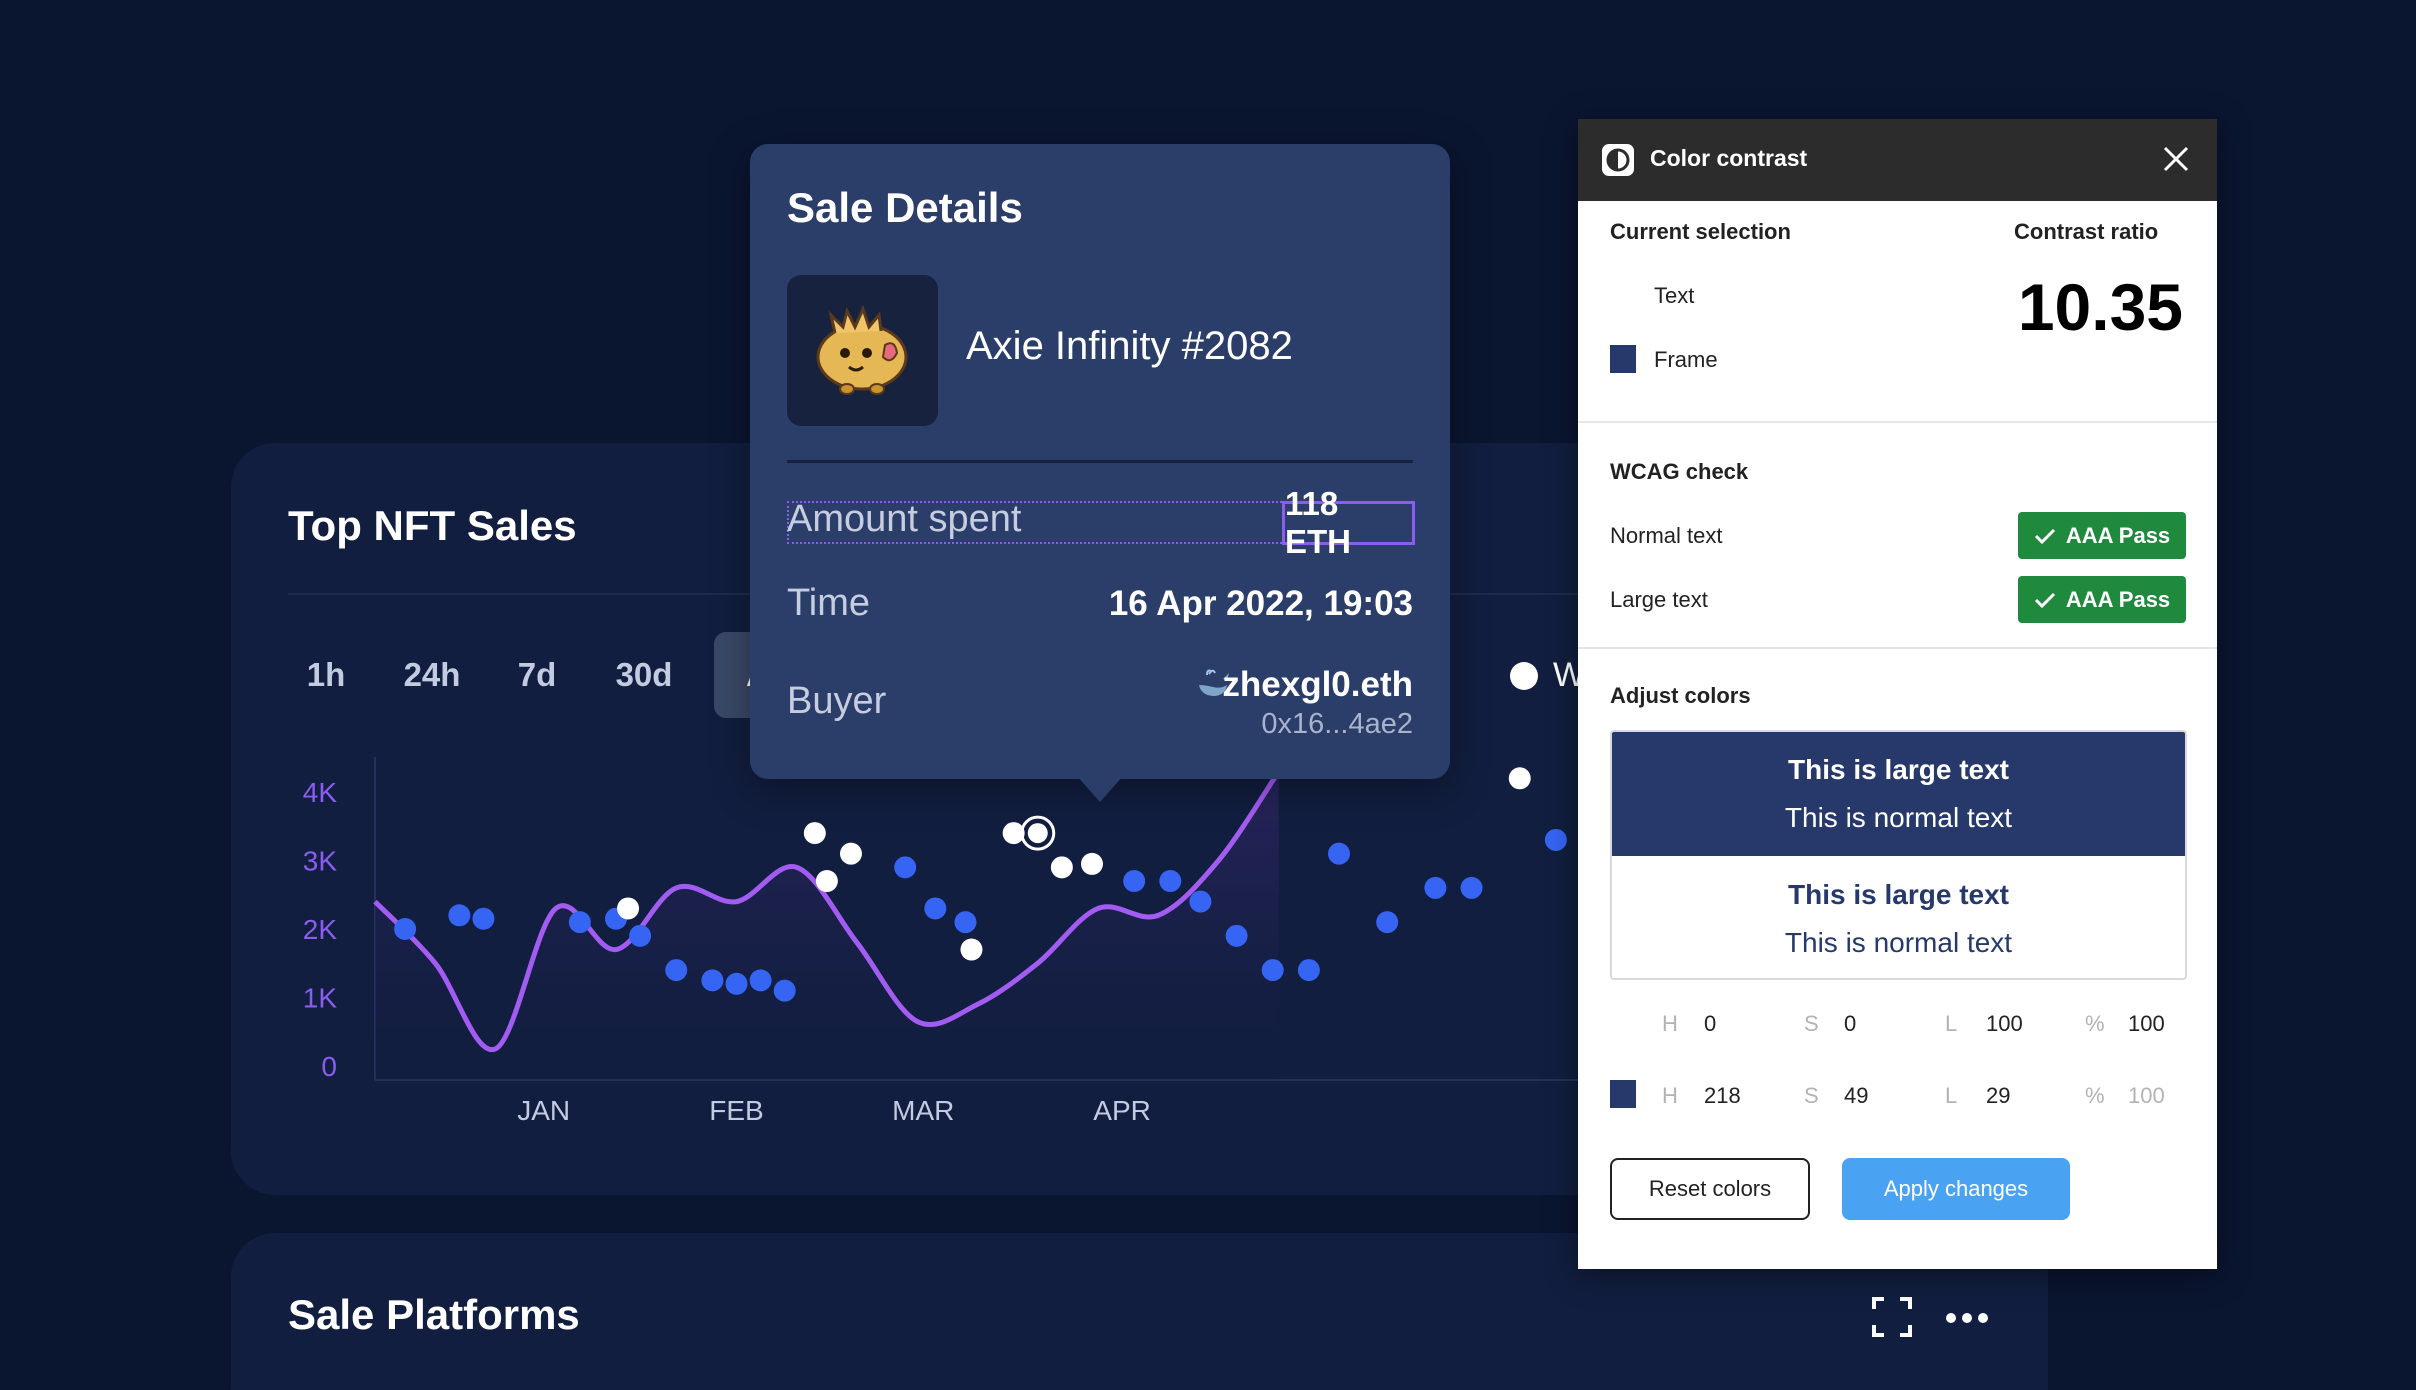 The height and width of the screenshot is (1390, 2416). Describe the element at coordinates (644, 674) in the screenshot. I see `tab-30d: 30d` at that location.